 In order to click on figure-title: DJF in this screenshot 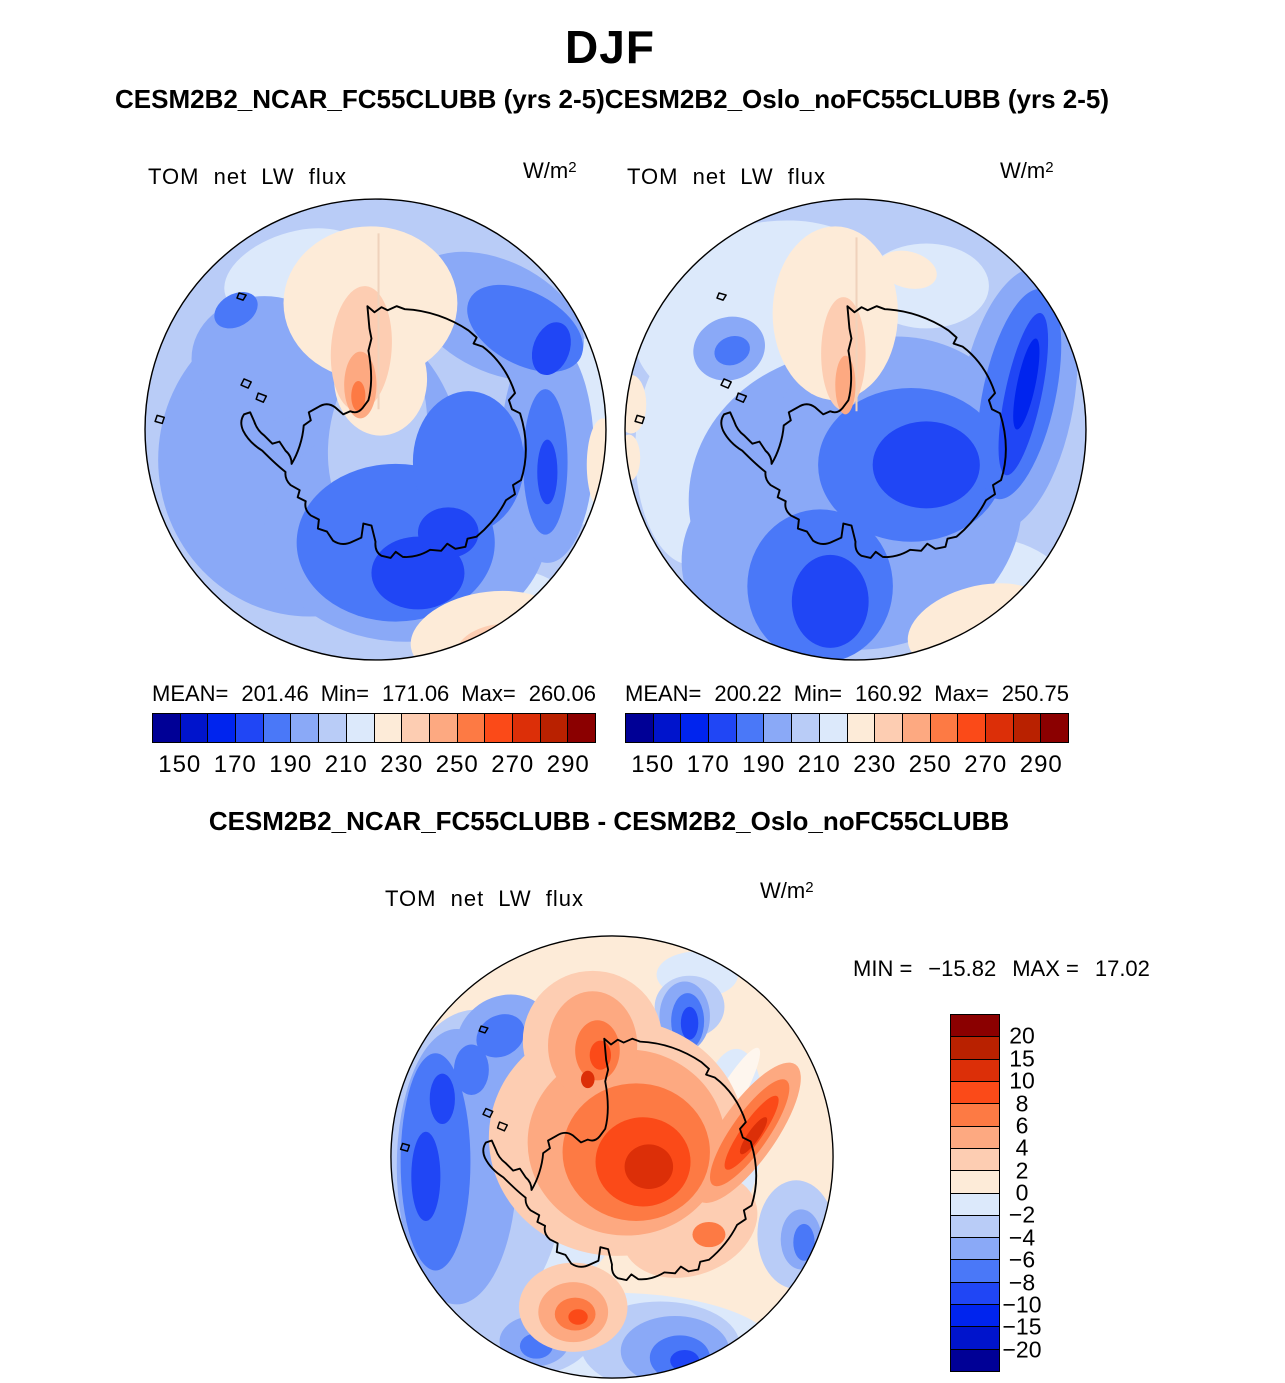, I will do `click(610, 47)`.